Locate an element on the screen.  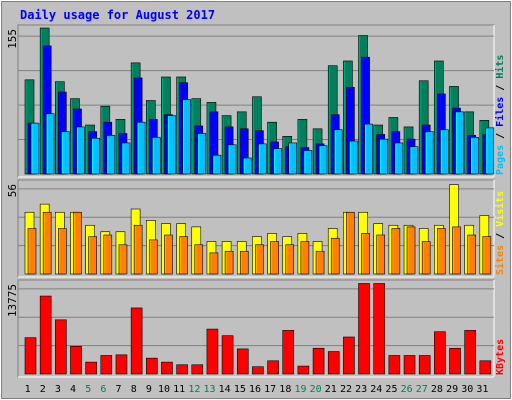
x-tick-day-31: 31 is located at coordinates (482, 389).